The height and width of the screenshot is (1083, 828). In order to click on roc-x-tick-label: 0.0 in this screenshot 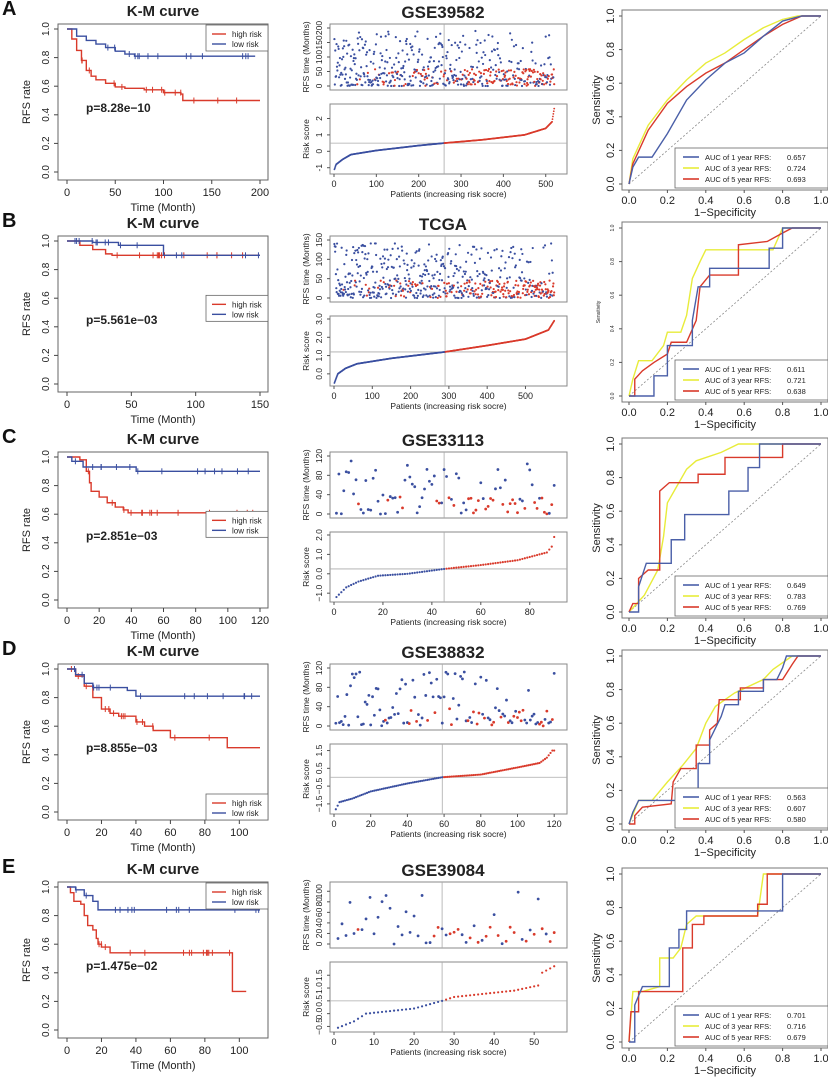, I will do `click(628, 201)`.